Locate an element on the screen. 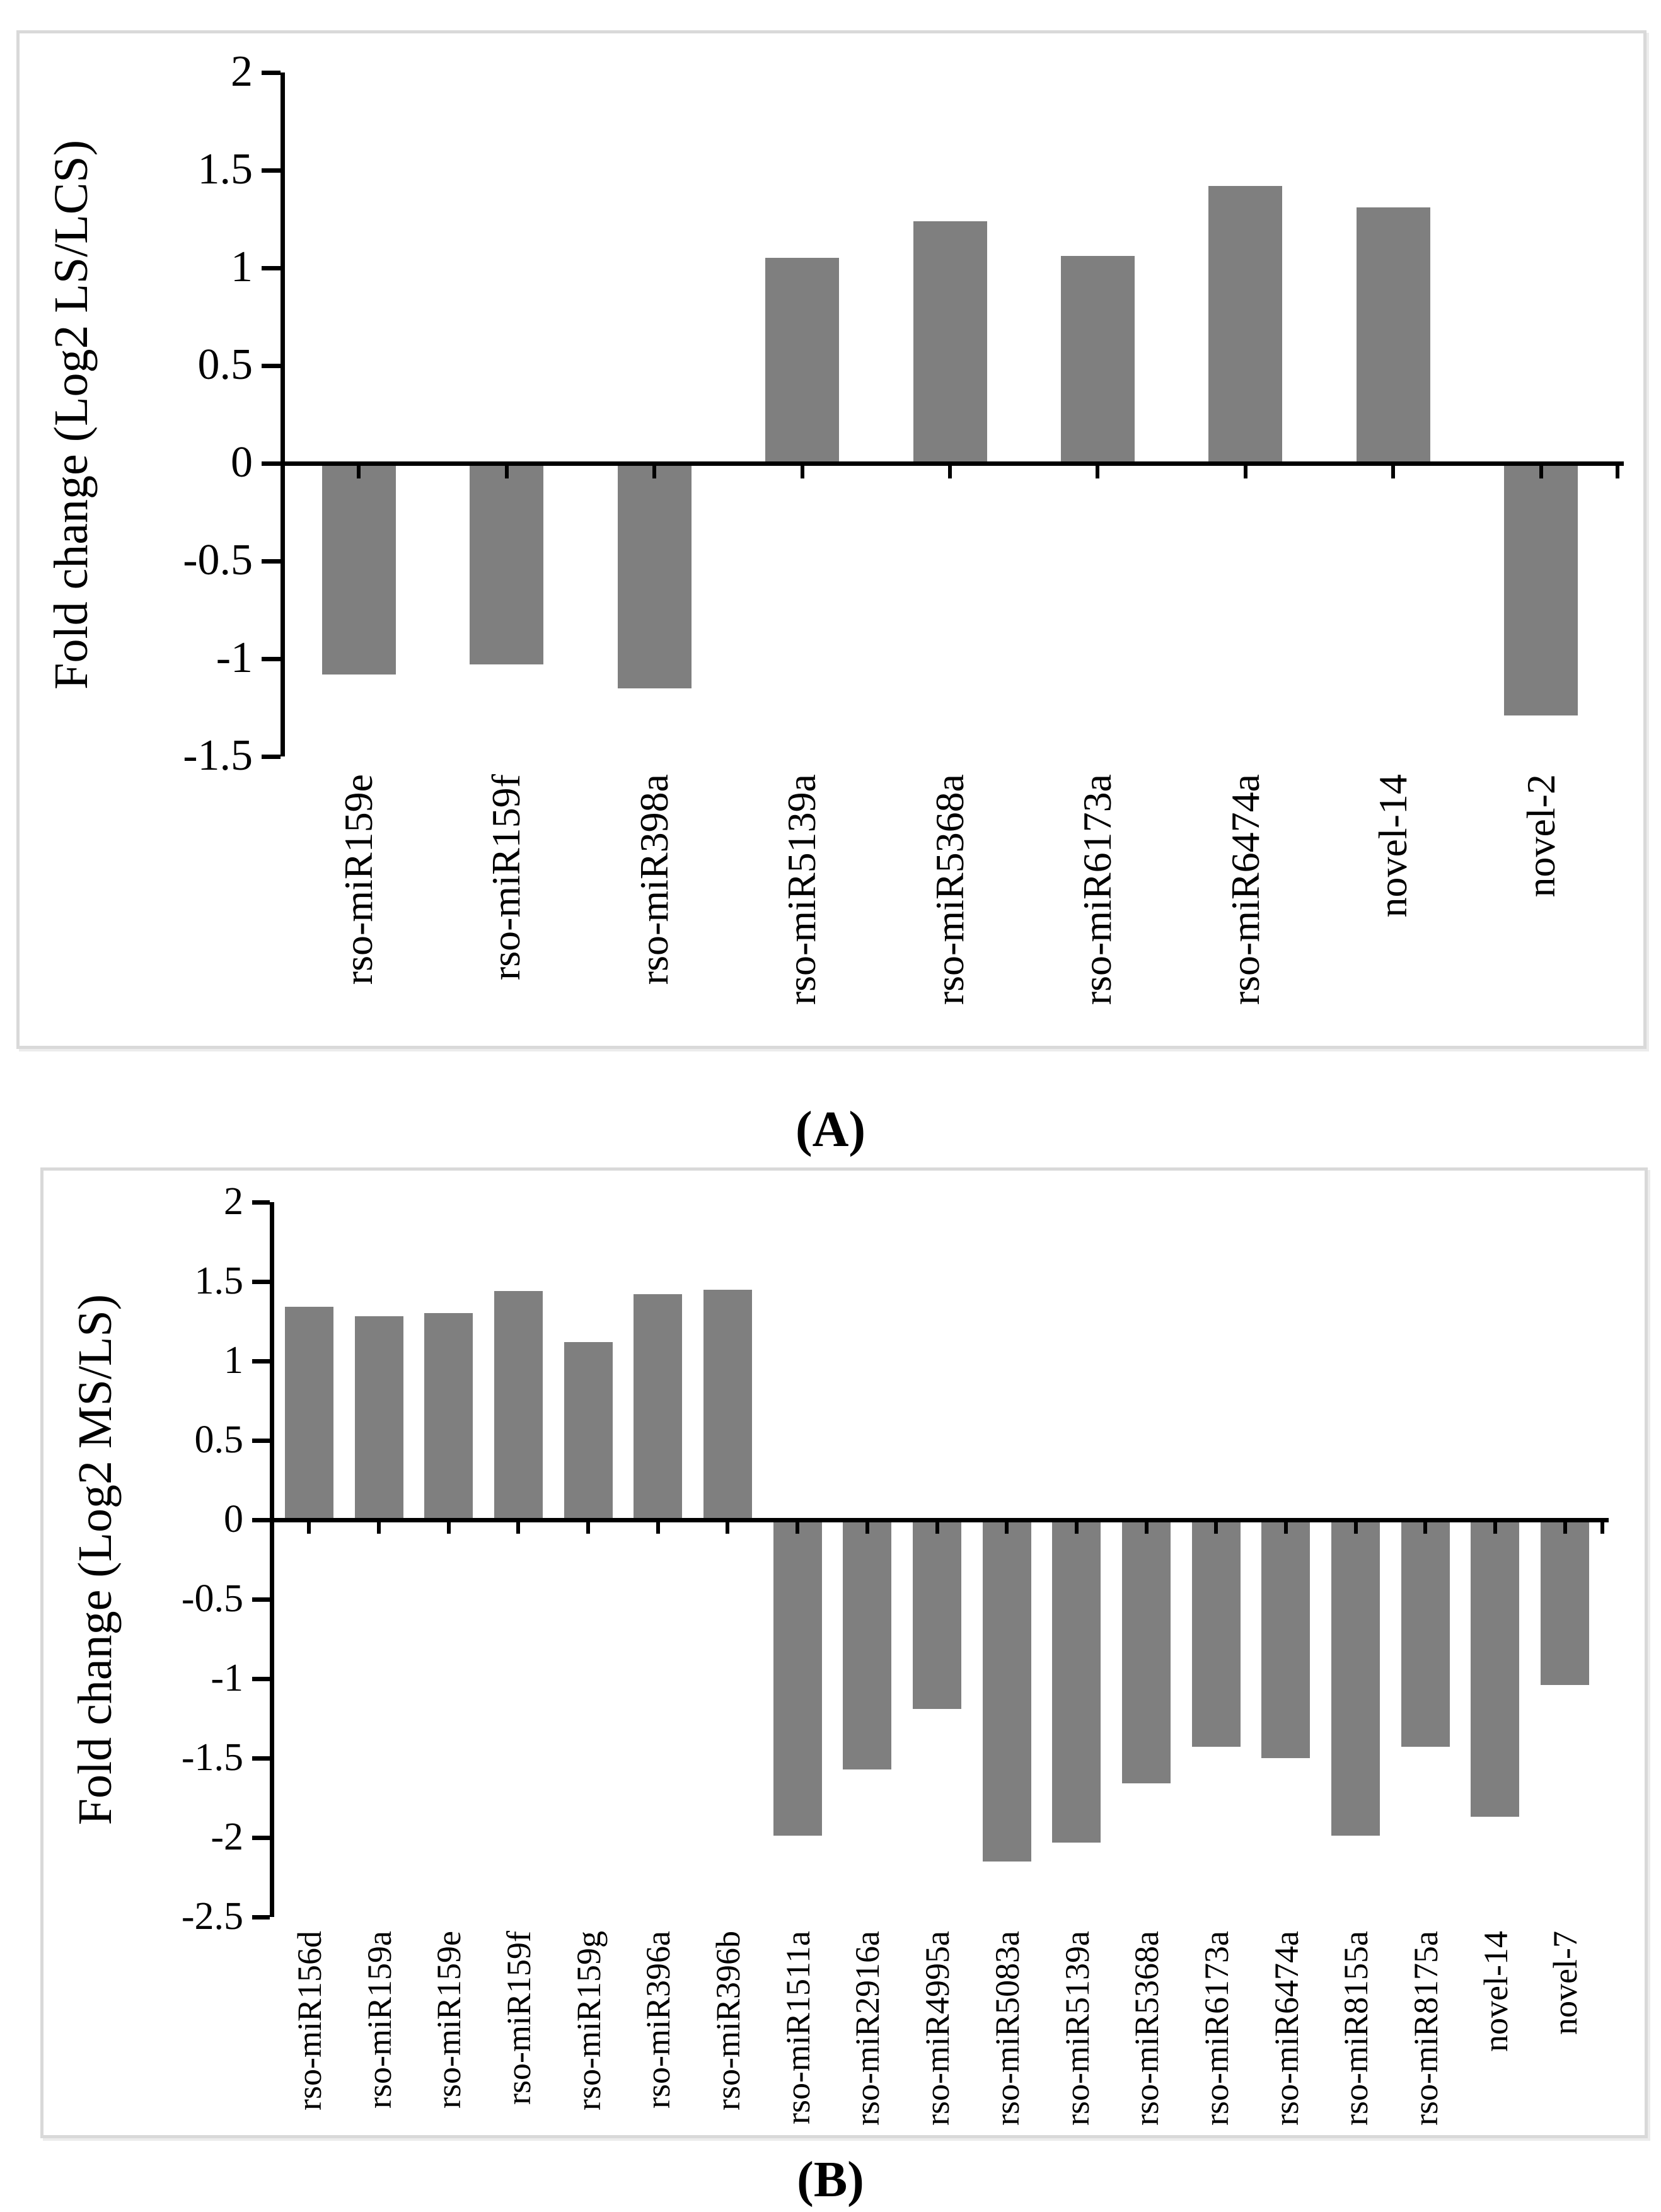  x-category-label: rso-miR159f is located at coordinates (518, 2032).